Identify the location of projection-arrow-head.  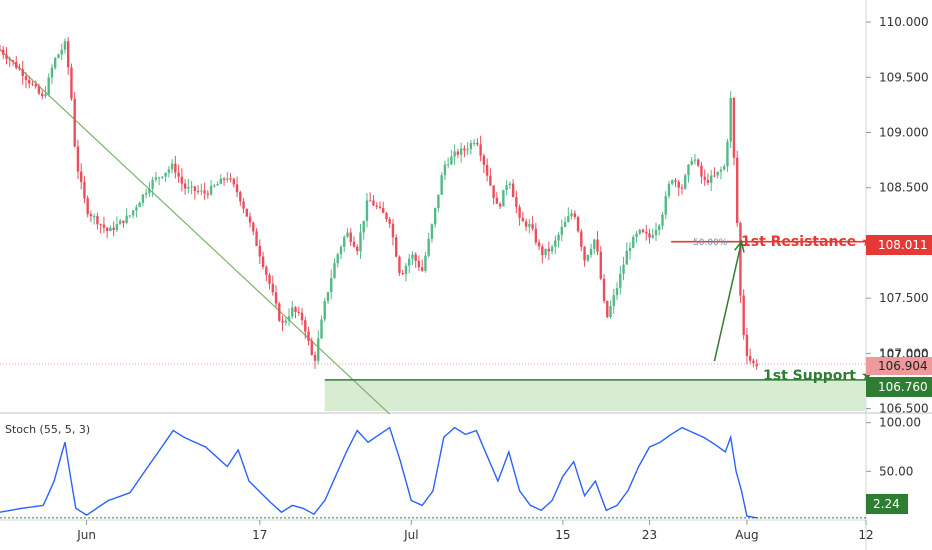
(739, 246).